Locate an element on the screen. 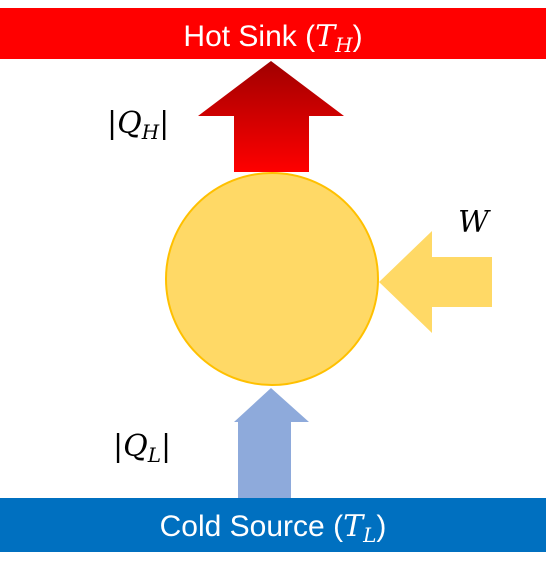 This screenshot has width=546, height=572. work-label: W is located at coordinates (474, 222).